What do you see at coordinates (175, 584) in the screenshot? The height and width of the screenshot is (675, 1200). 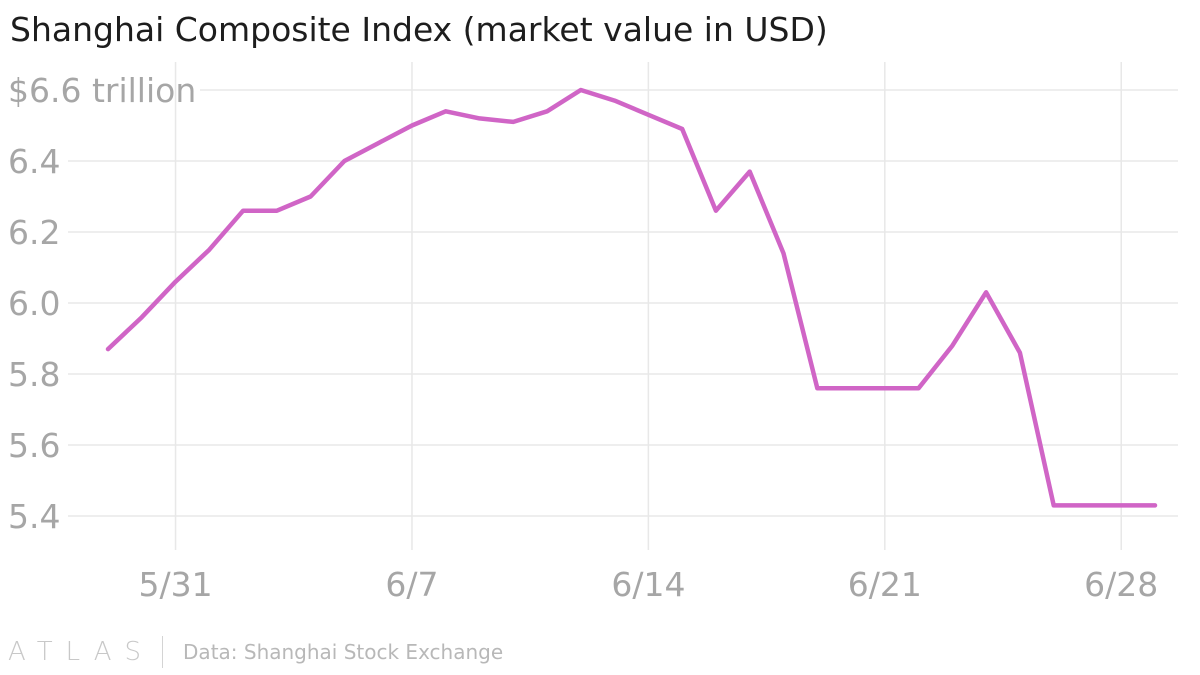 I see `x-tick-label: 5/31` at bounding box center [175, 584].